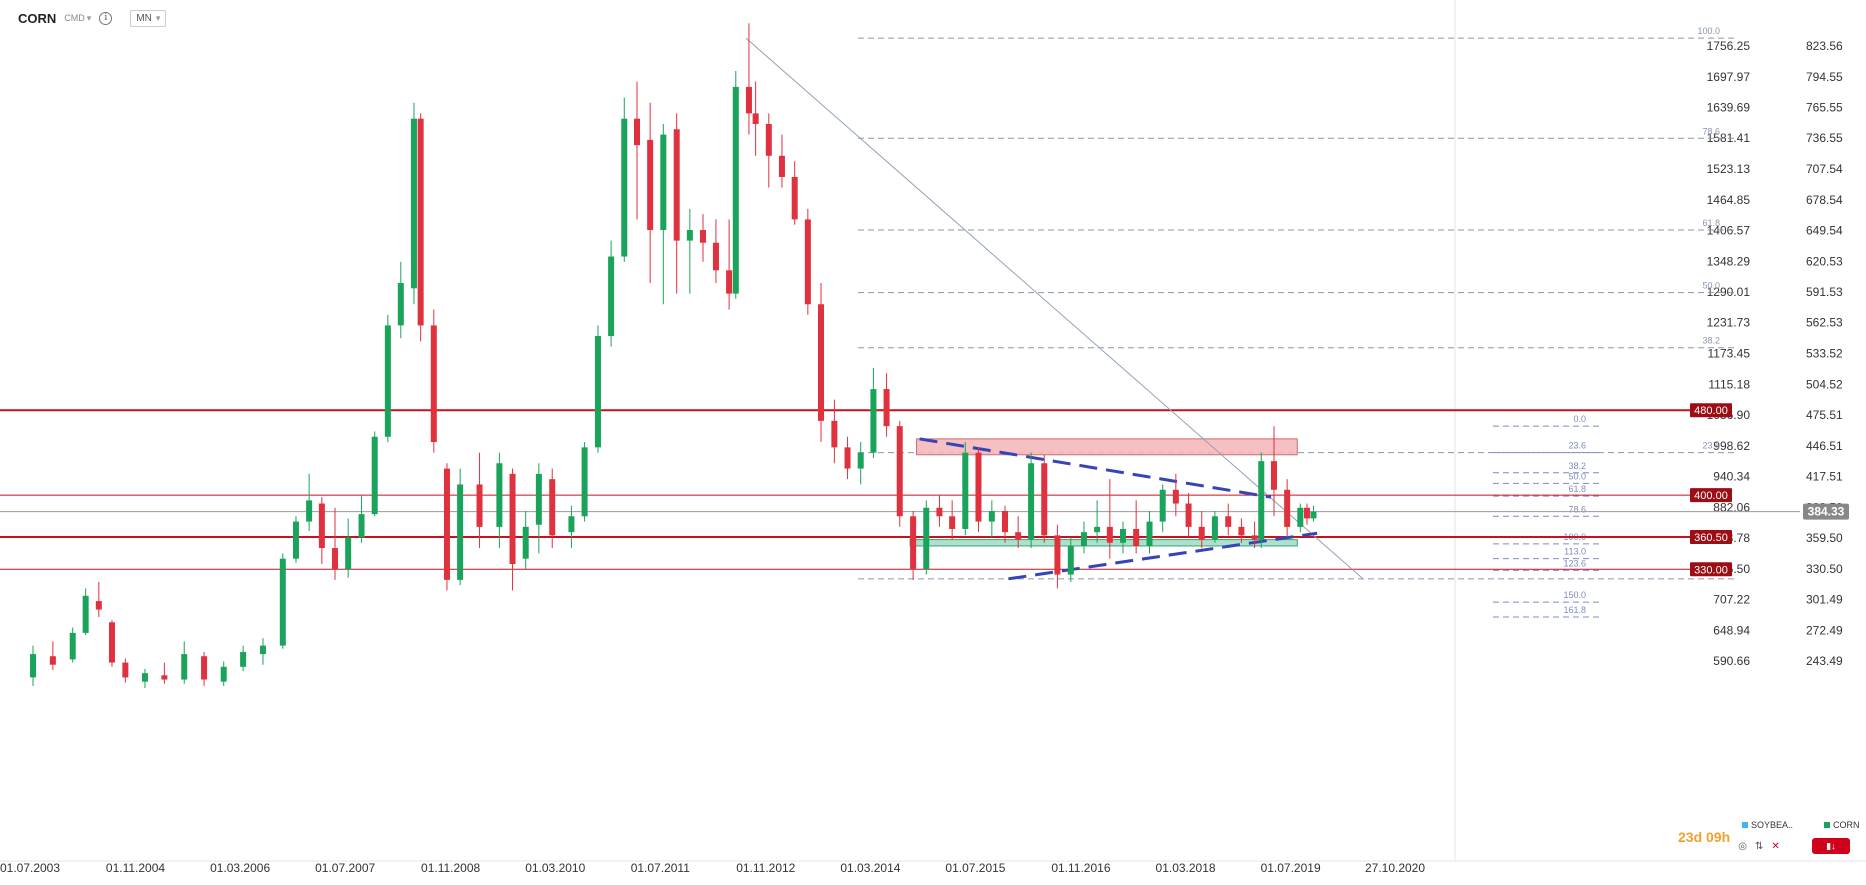 The width and height of the screenshot is (1866, 885). What do you see at coordinates (135, 868) in the screenshot?
I see `time-axis-label: 01.11.2004` at bounding box center [135, 868].